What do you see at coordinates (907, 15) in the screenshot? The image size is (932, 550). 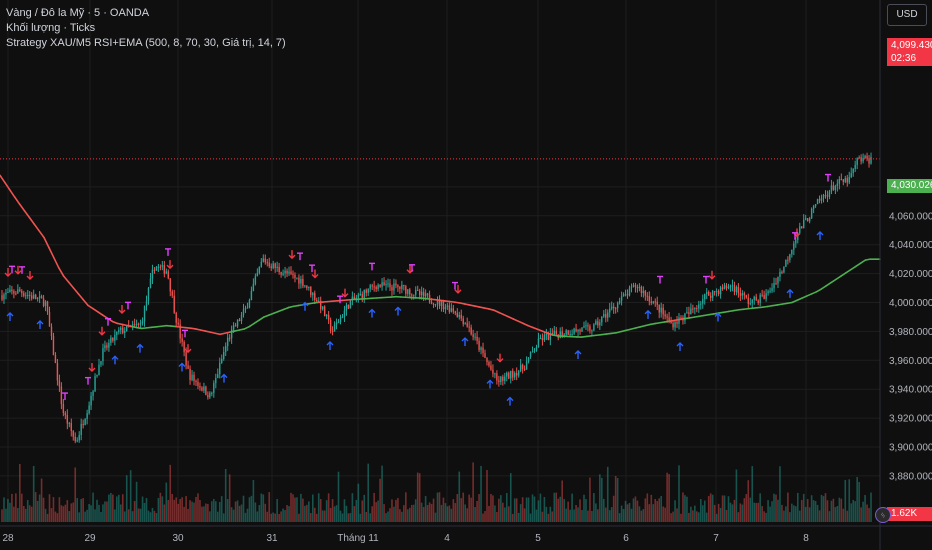 I see `currency-button: USD` at bounding box center [907, 15].